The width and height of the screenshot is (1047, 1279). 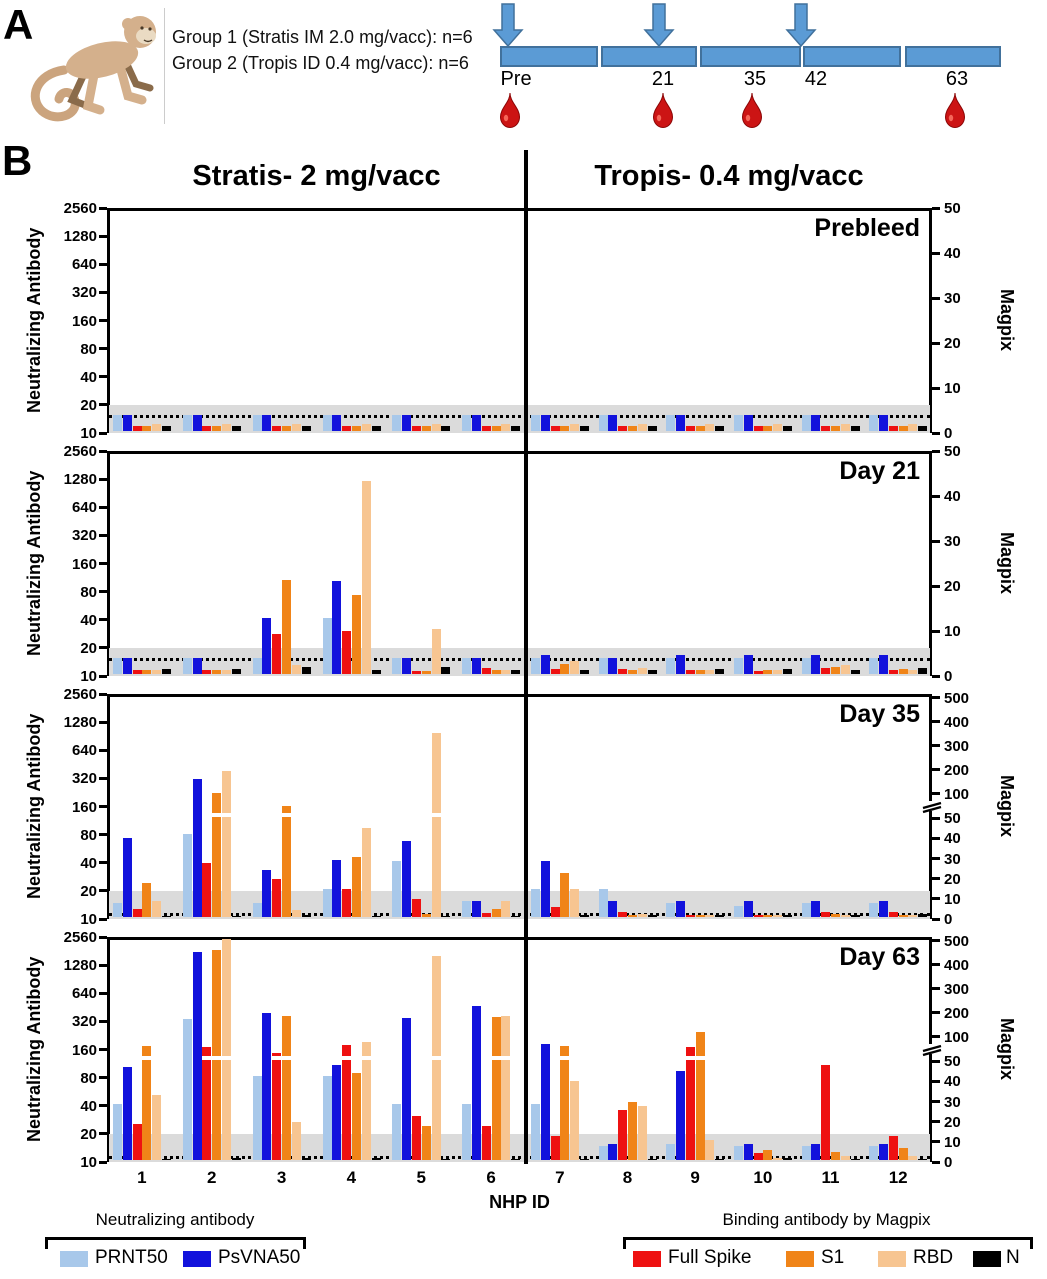 I want to click on right-axis-tick-label: 500, so click(x=957, y=698).